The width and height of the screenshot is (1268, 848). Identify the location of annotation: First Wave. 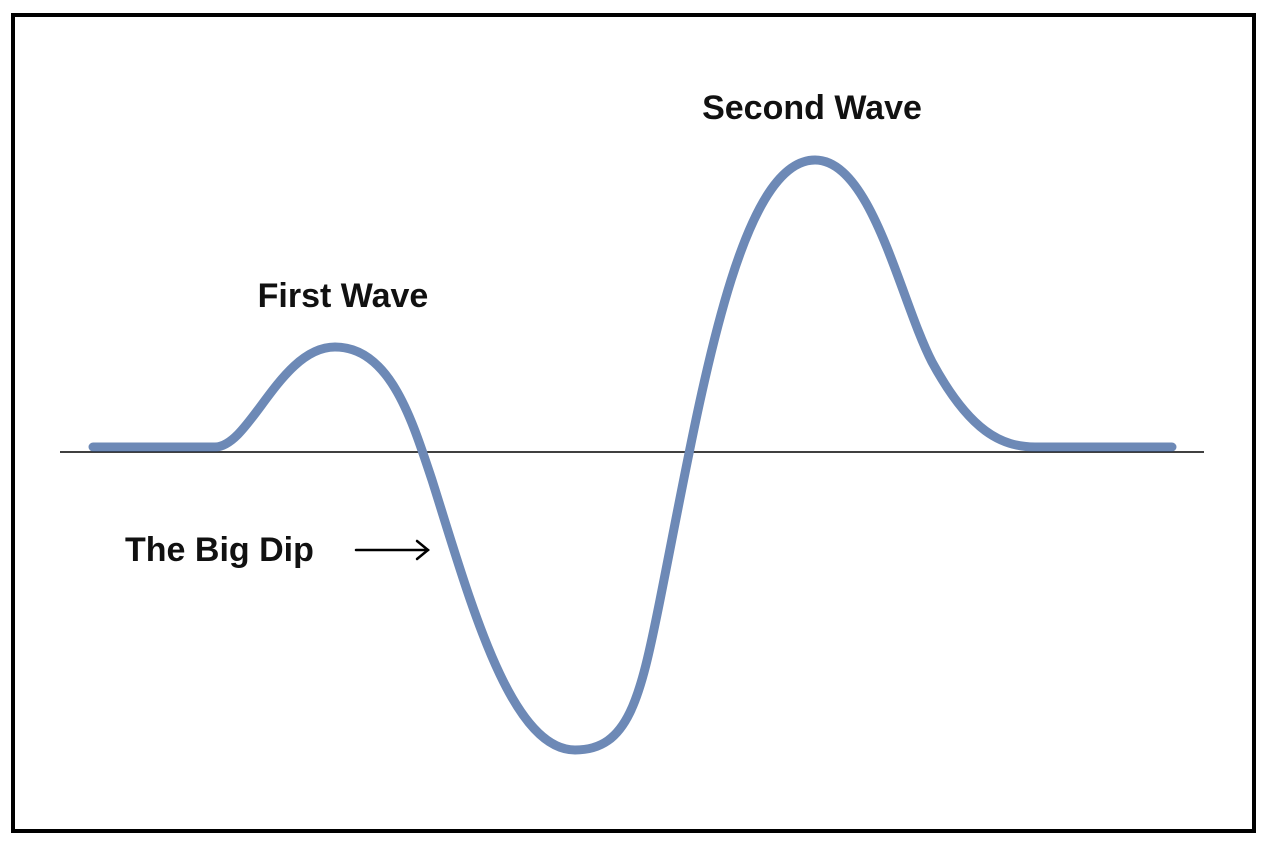
(343, 296).